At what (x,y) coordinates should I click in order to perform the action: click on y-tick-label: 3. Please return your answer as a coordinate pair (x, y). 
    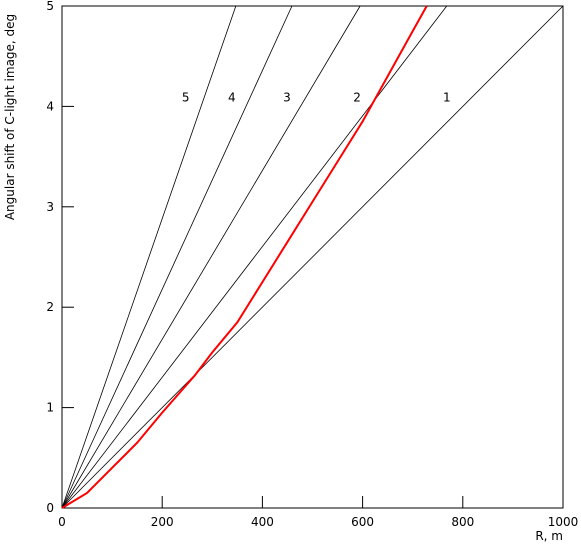
    Looking at the image, I should click on (50, 207).